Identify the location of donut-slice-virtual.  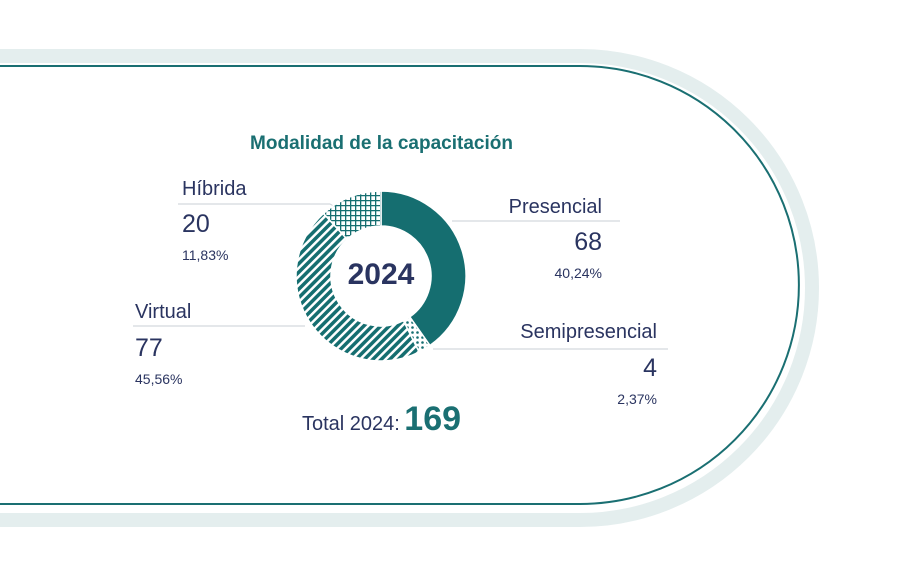
(358, 287).